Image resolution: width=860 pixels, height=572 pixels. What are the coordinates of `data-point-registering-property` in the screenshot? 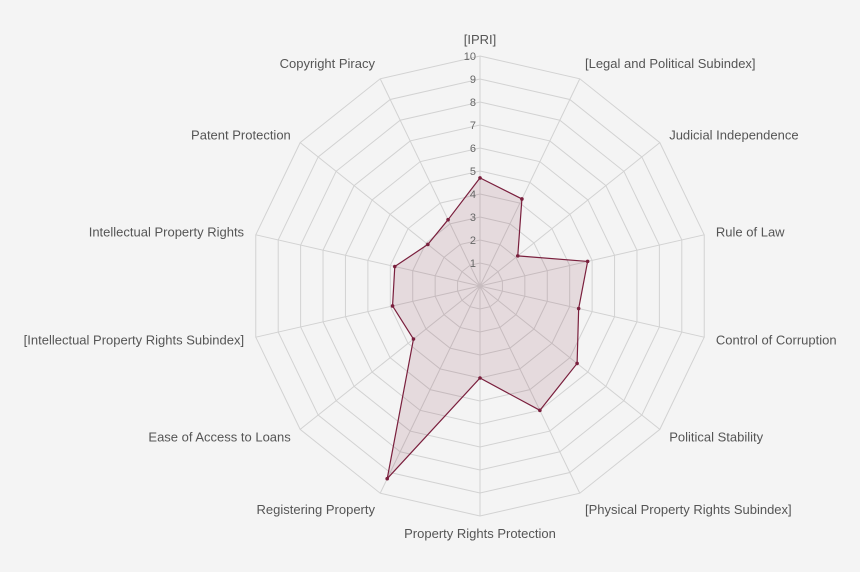 It's located at (387, 478).